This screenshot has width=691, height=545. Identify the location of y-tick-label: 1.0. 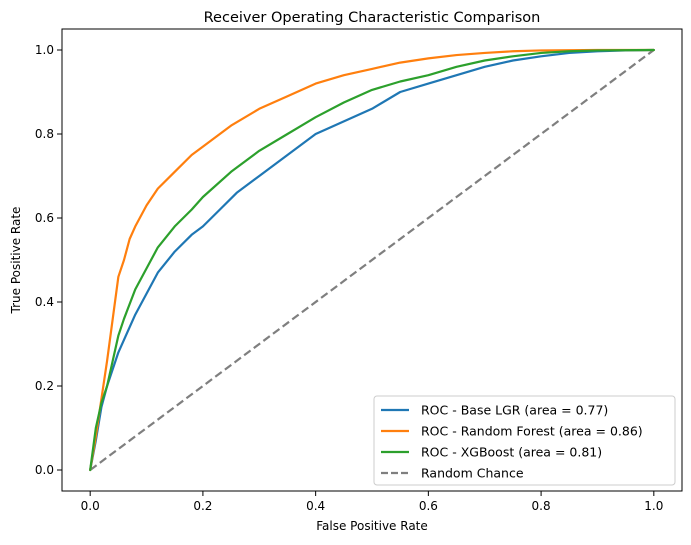
(44, 50).